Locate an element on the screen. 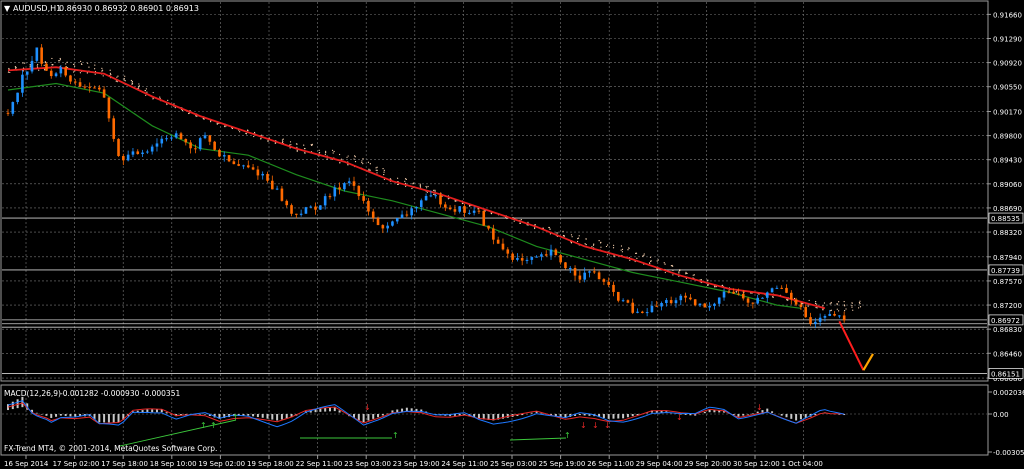 Image resolution: width=1024 pixels, height=469 pixels. forecast-down-arrow is located at coordinates (851, 345).